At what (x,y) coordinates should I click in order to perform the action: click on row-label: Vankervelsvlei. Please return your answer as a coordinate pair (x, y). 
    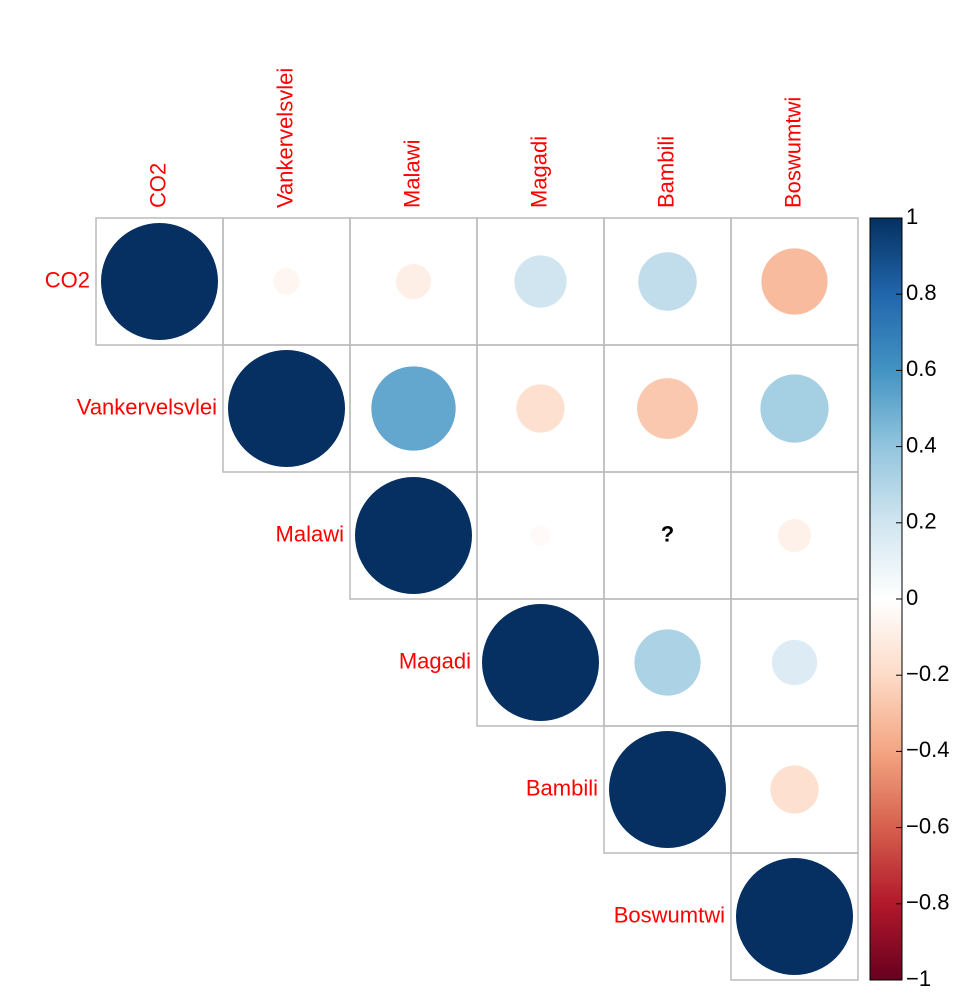
    Looking at the image, I should click on (147, 406).